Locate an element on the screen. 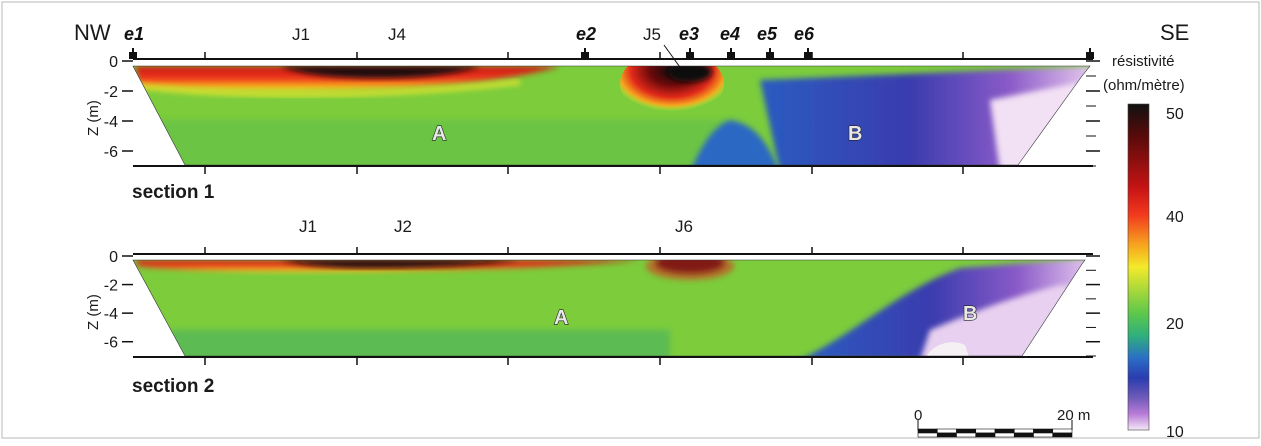 This screenshot has width=1261, height=446. electrode-label-e4: e4 is located at coordinates (730, 34).